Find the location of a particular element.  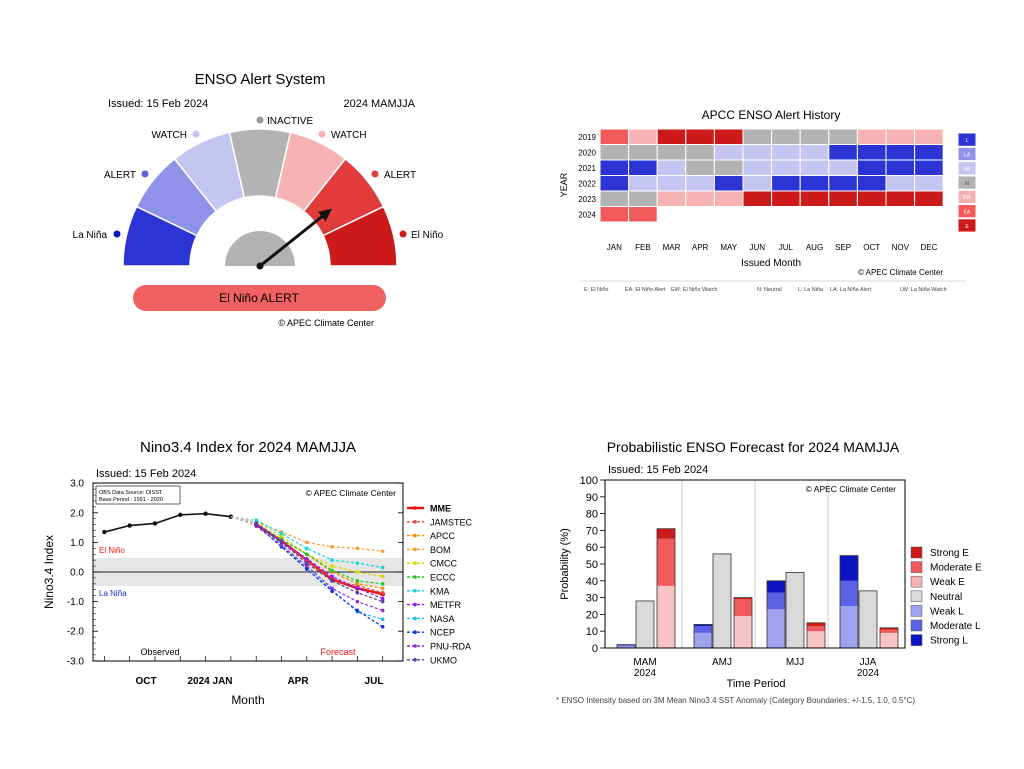

prob-xlabel: Time Period is located at coordinates (756, 684).